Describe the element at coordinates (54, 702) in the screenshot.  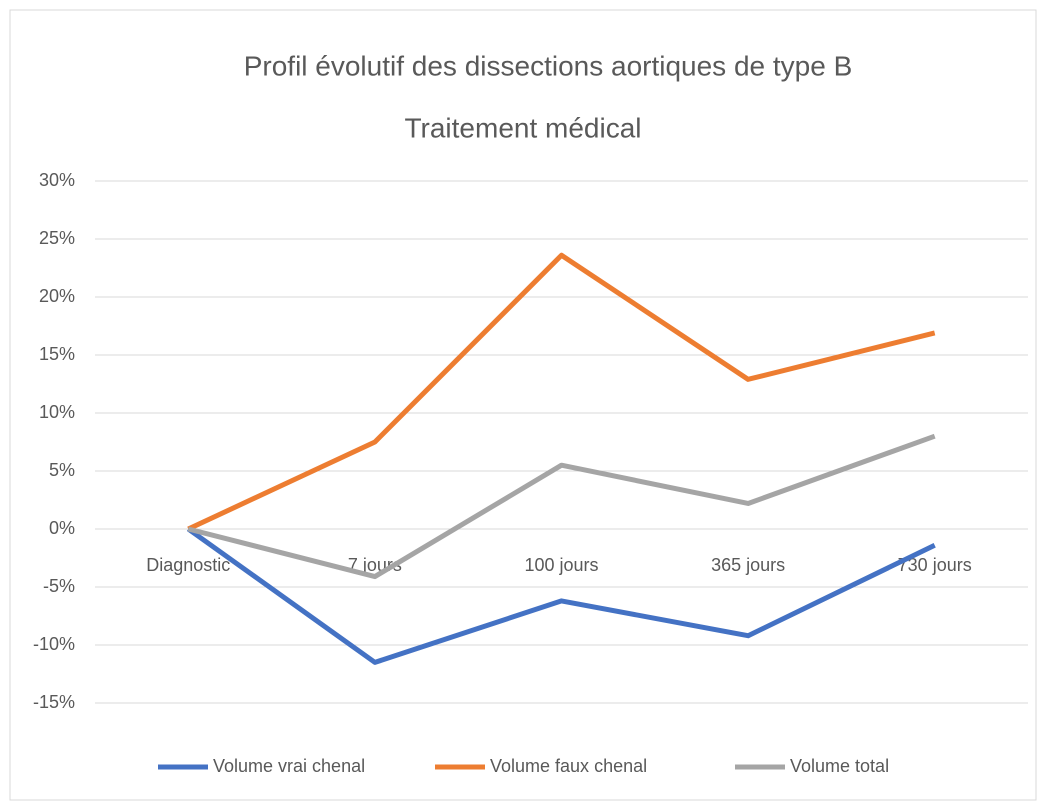
I see `y-tick-label: -15%` at that location.